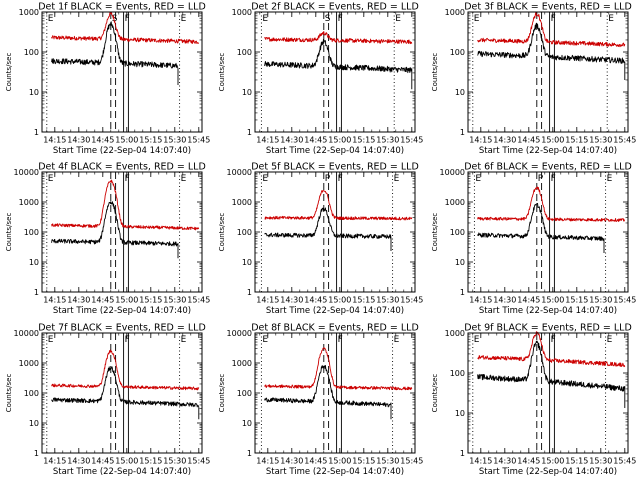 The width and height of the screenshot is (640, 484). What do you see at coordinates (335, 167) in the screenshot?
I see `panel-title: Det 5f BLACK = Events, RED = LLD` at bounding box center [335, 167].